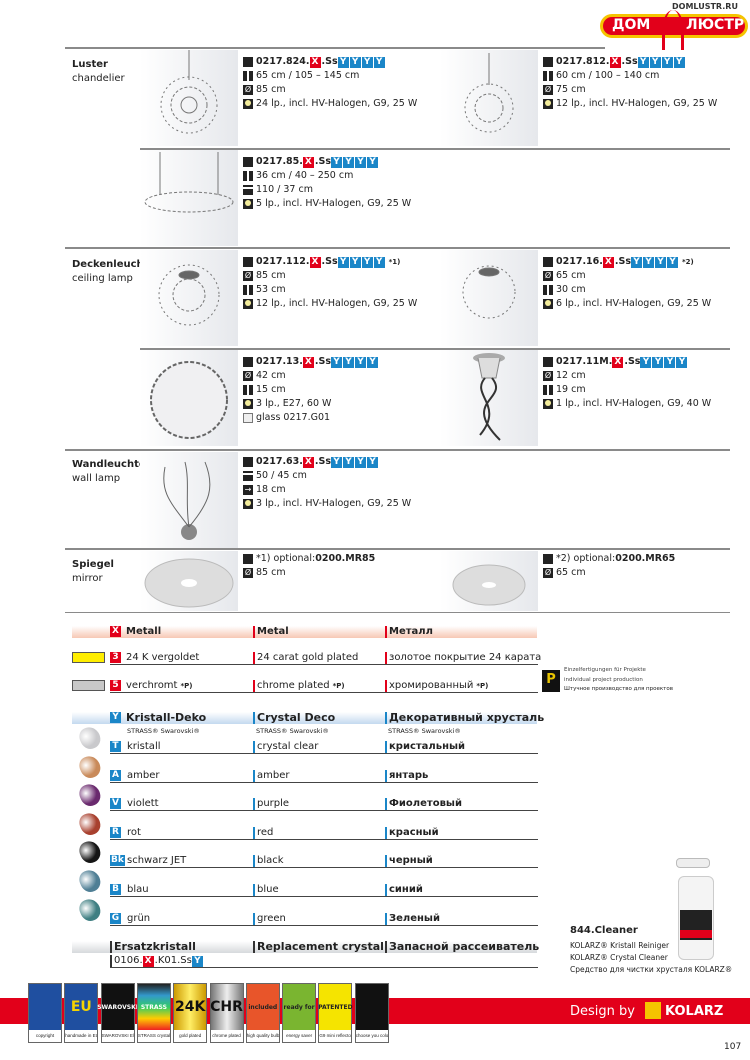  I want to click on crystal-sample-blue, so click(90, 881).